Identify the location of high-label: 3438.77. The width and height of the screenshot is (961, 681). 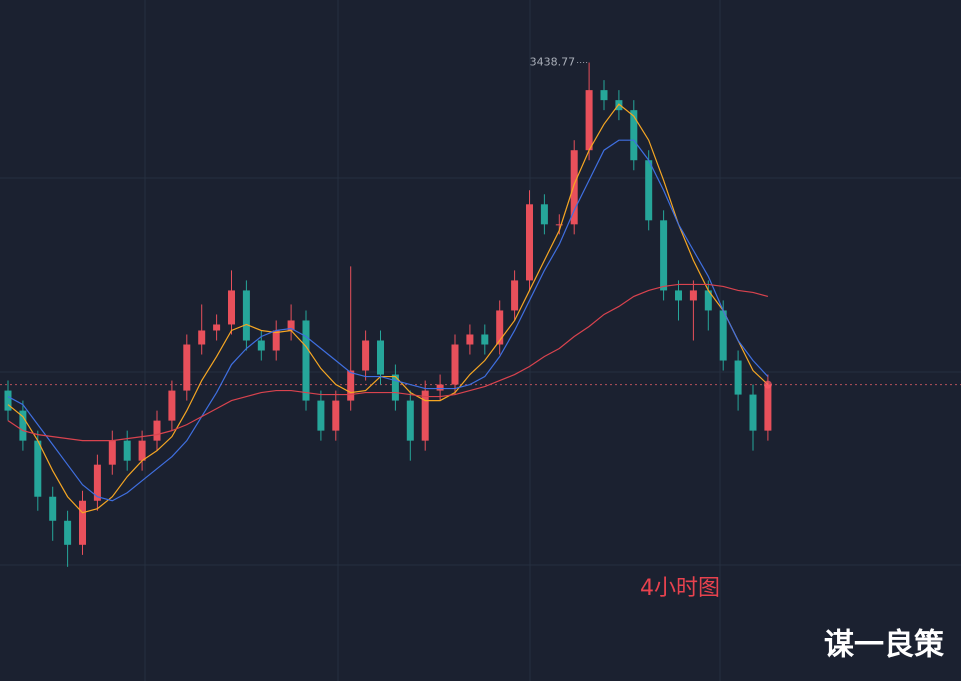
(553, 62).